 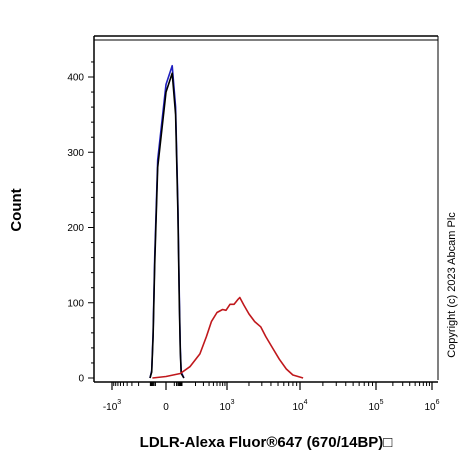 What do you see at coordinates (266, 442) in the screenshot?
I see `x-axis-title: LDLR-Alexa Fluor®647 (670/14BP)□` at bounding box center [266, 442].